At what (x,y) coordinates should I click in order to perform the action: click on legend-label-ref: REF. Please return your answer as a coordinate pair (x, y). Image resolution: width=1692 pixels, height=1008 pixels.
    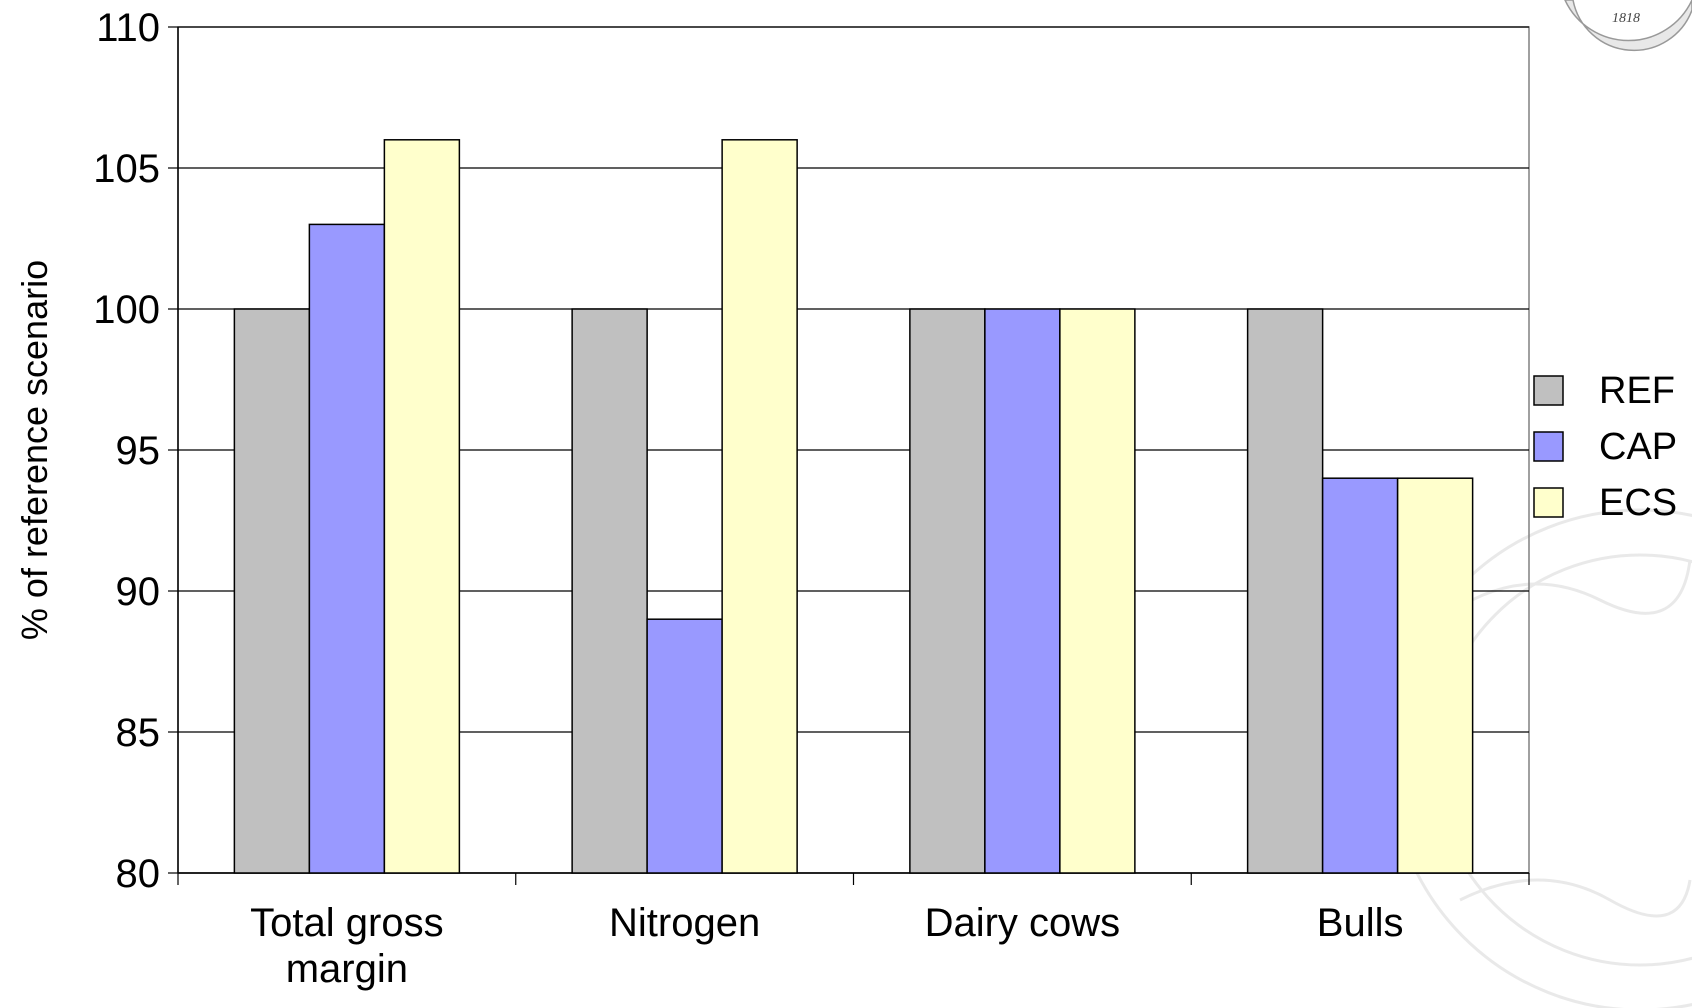
    Looking at the image, I should click on (1637, 391).